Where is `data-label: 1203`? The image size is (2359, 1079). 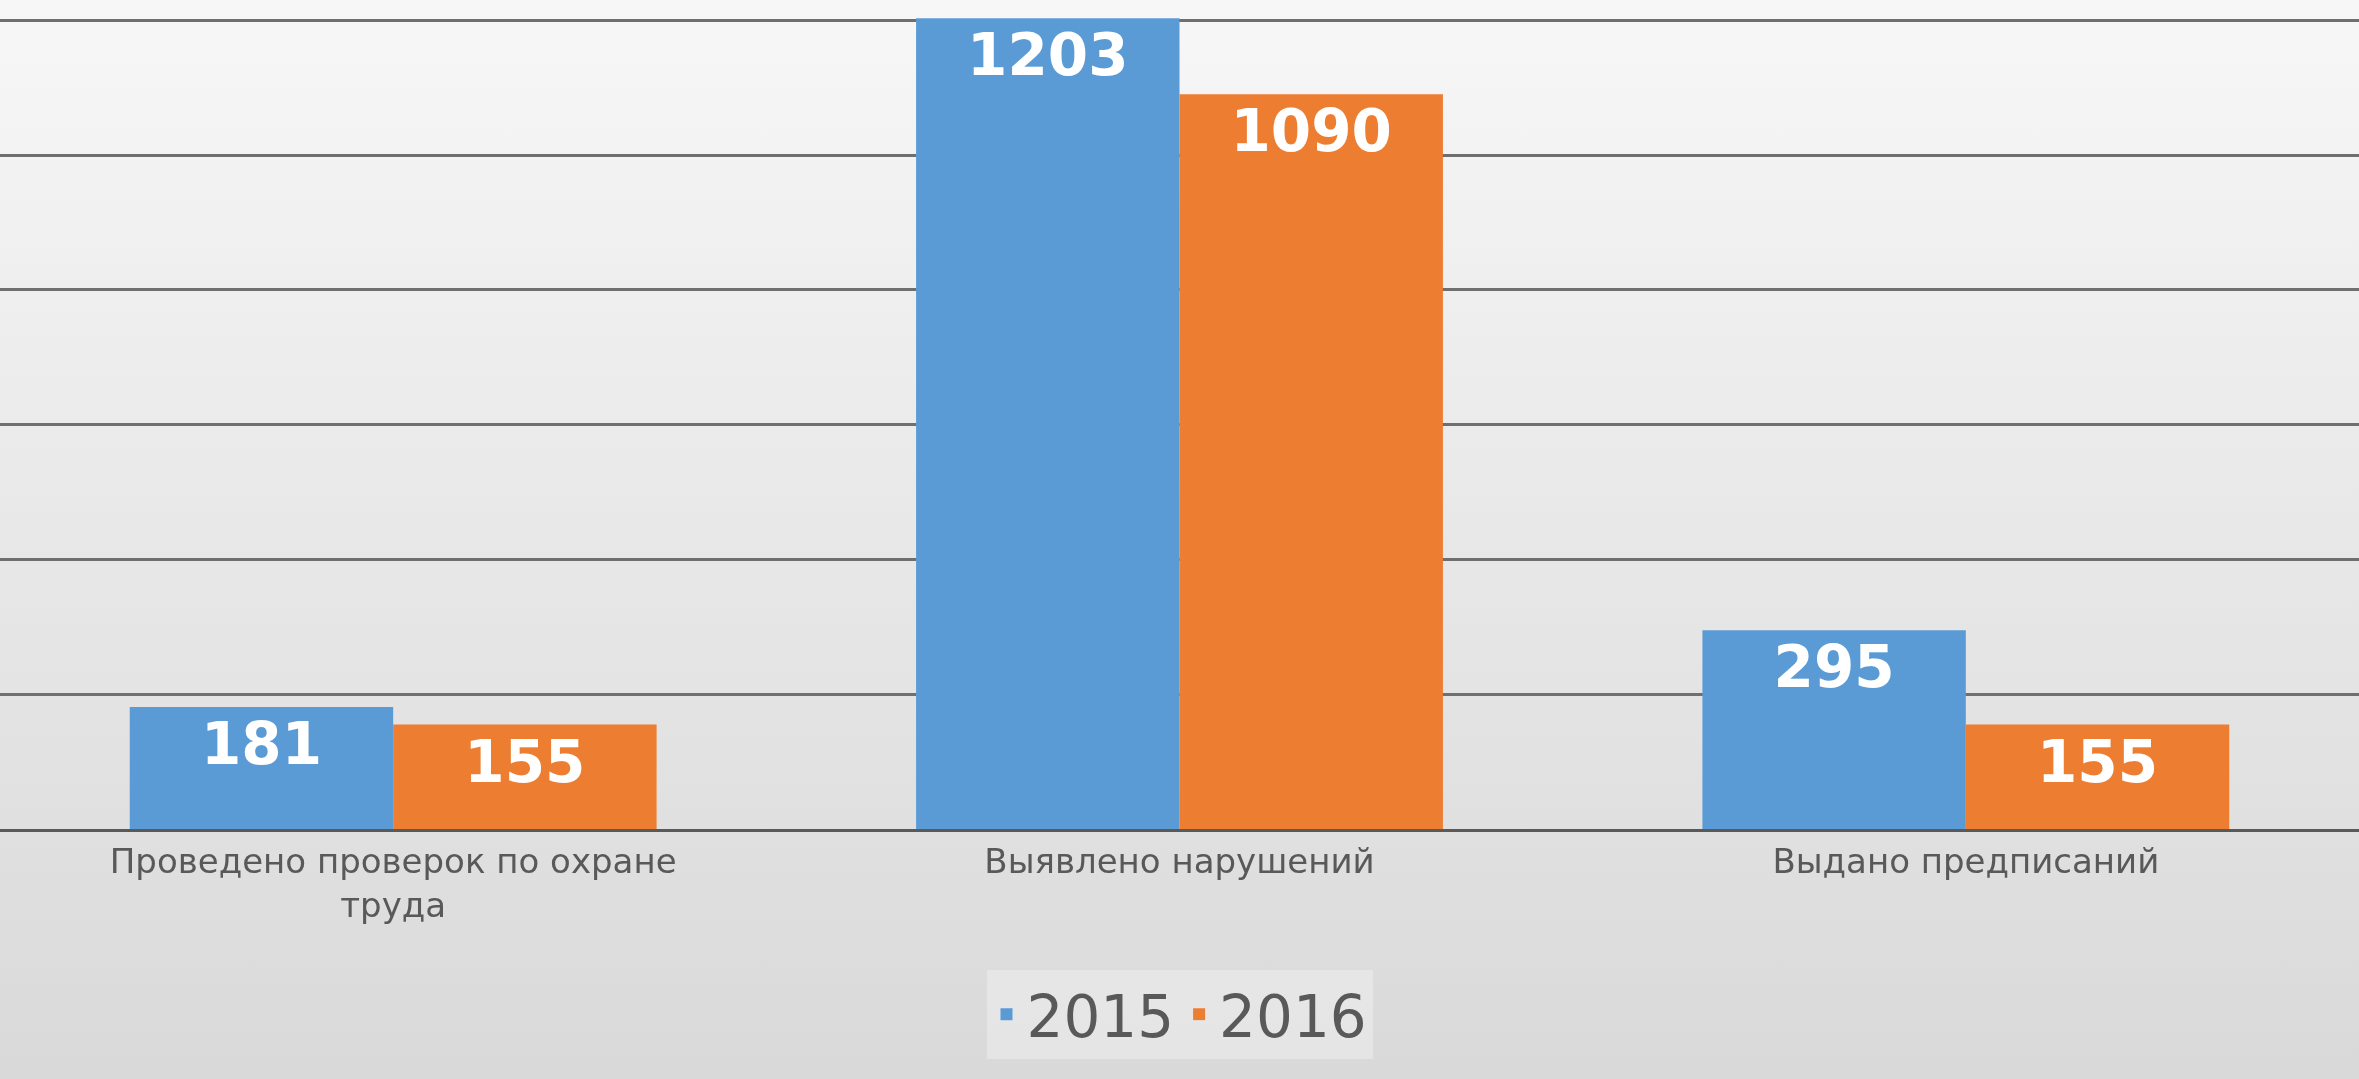
data-label: 1203 is located at coordinates (1048, 55).